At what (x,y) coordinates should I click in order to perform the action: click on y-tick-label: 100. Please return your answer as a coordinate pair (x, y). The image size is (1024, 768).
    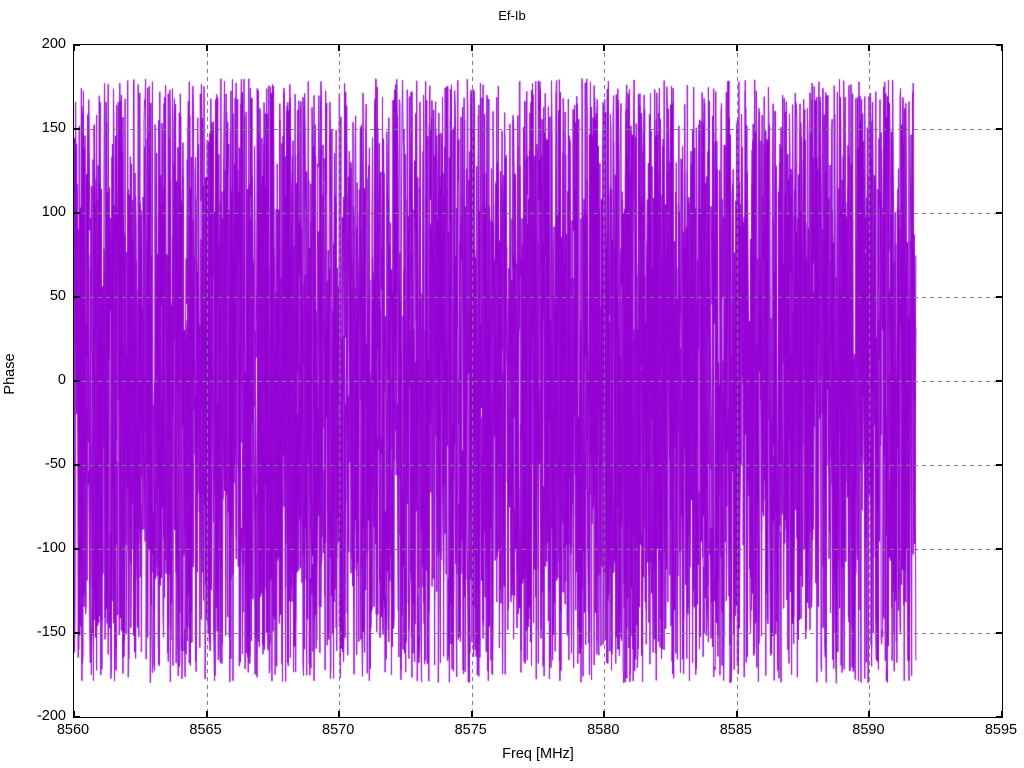
    Looking at the image, I should click on (53, 212).